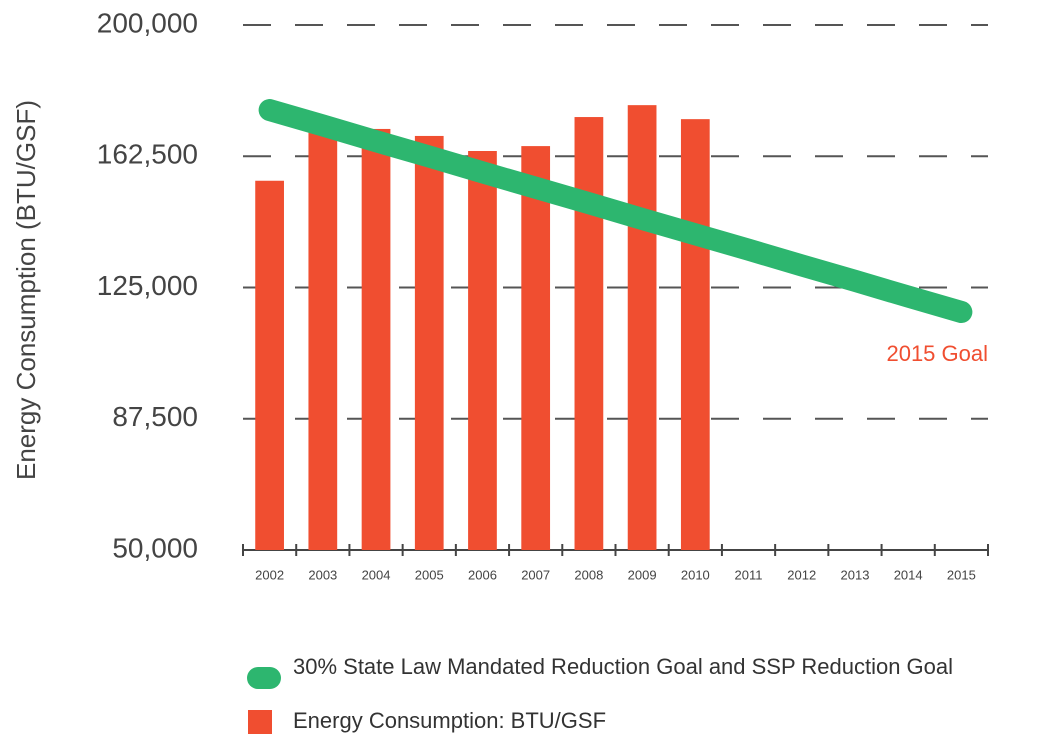 This screenshot has width=1038, height=749. What do you see at coordinates (937, 353) in the screenshot?
I see `annotation: 2015 Goal` at bounding box center [937, 353].